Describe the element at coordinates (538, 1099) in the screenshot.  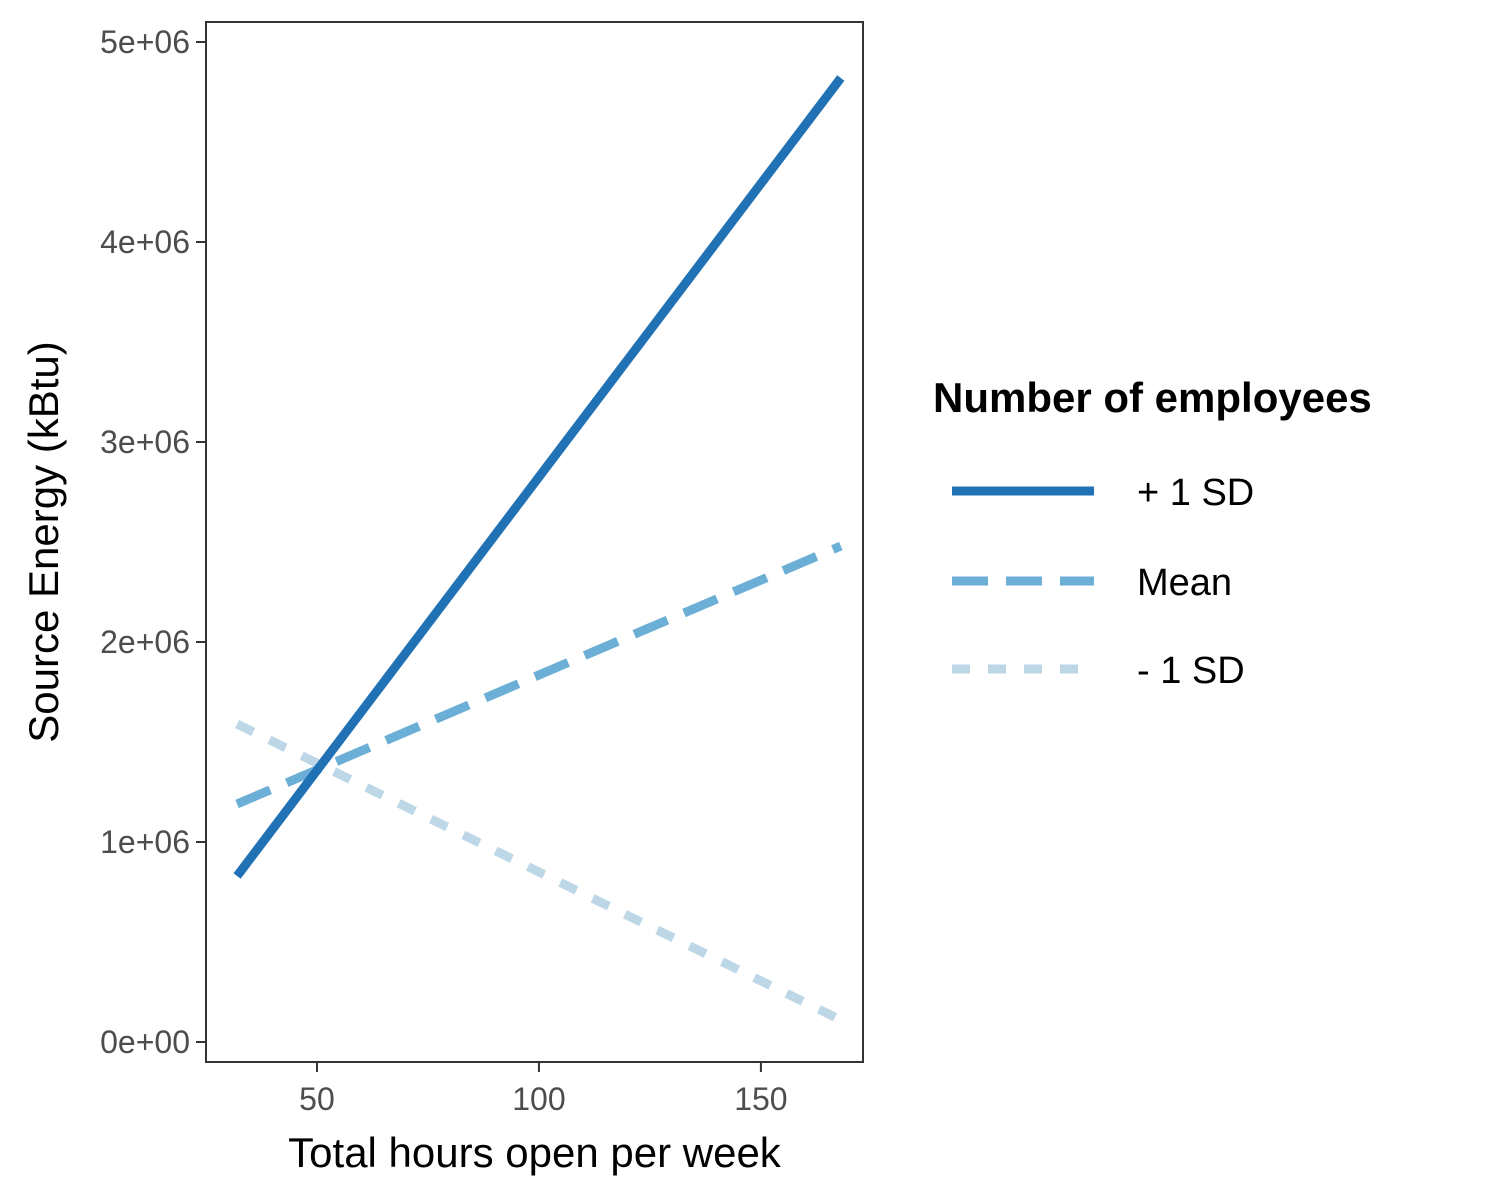
I see `x-tick-label: 100` at that location.